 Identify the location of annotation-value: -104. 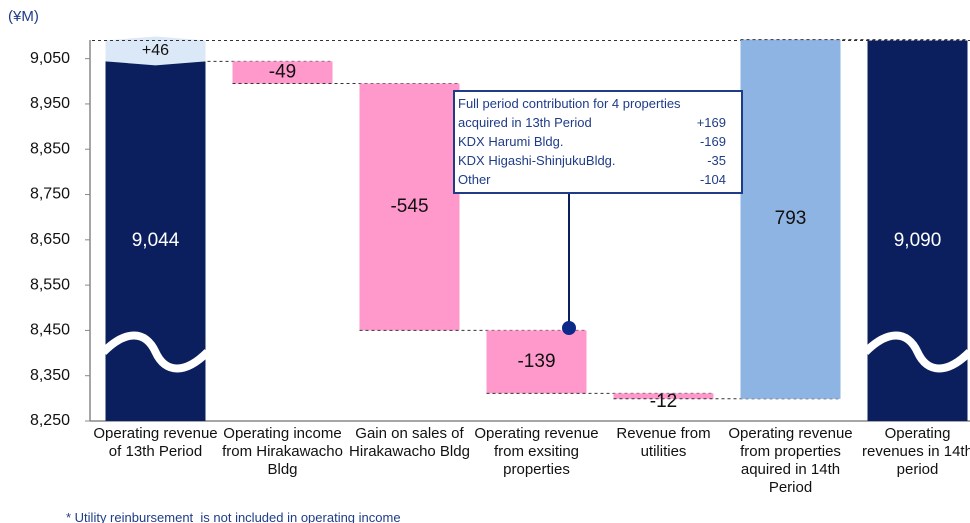
(712, 179).